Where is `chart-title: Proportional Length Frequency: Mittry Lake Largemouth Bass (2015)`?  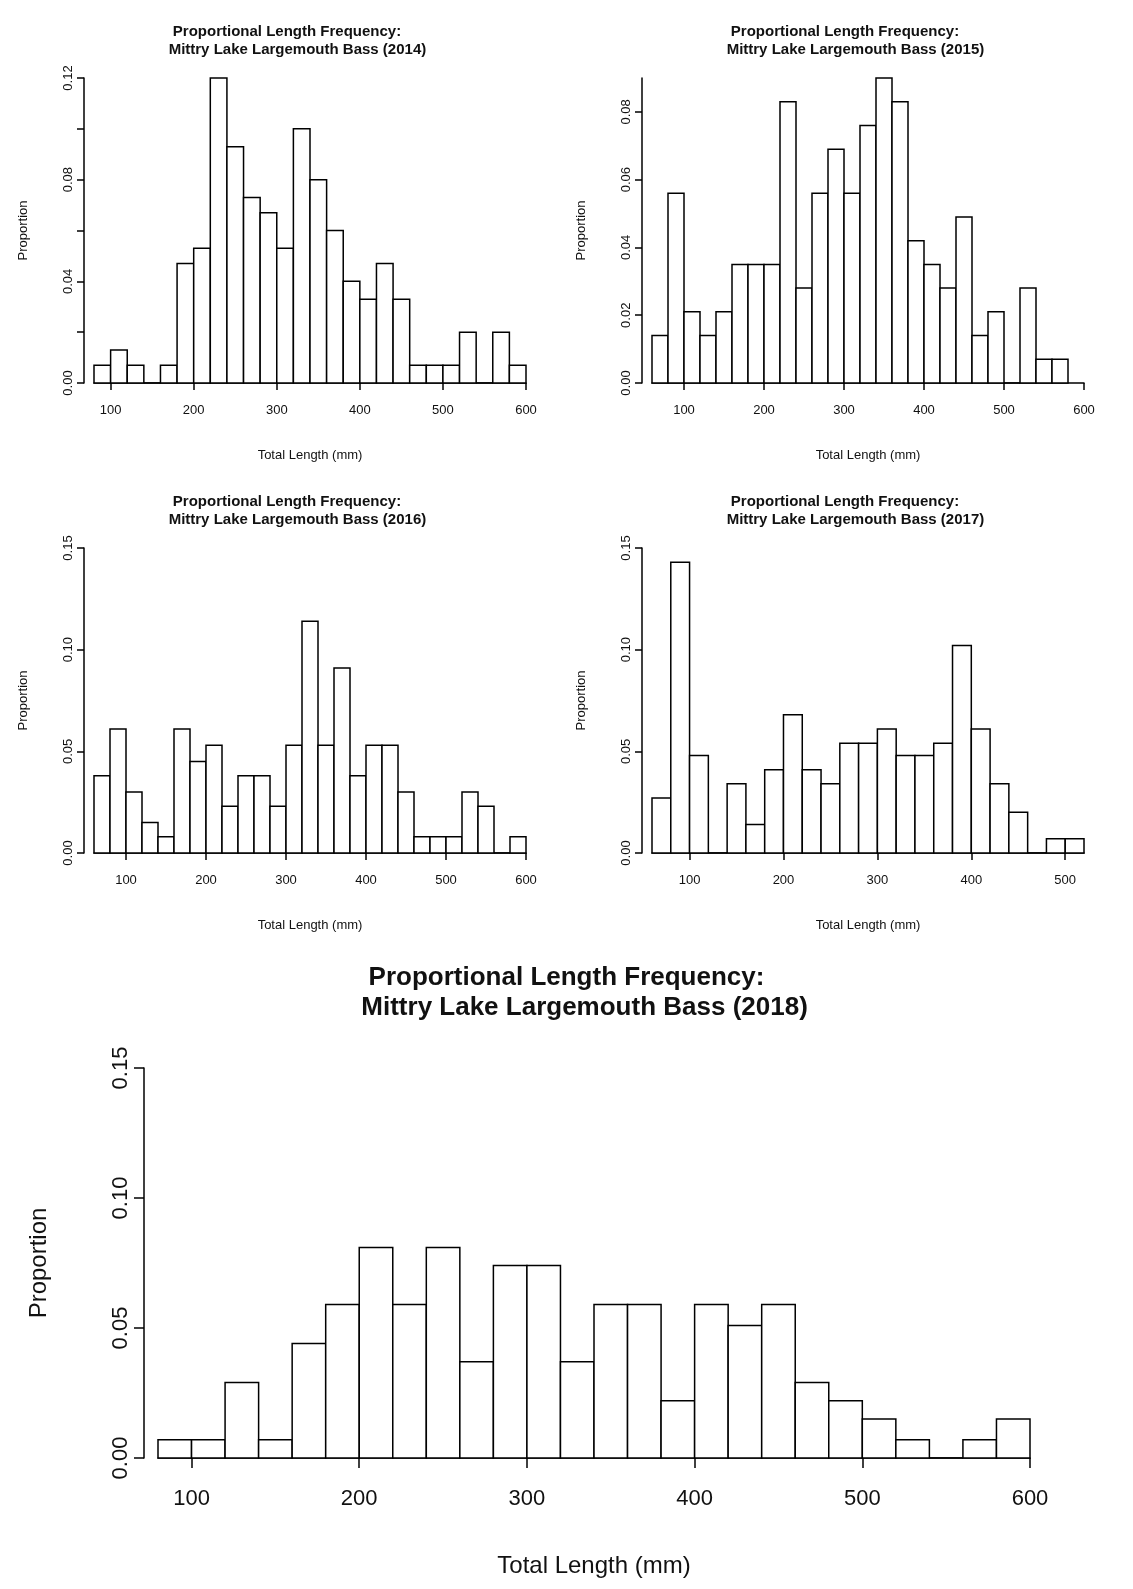 chart-title: Proportional Length Frequency: Mittry Lake Largemouth Bass (2015) is located at coordinates (845, 39).